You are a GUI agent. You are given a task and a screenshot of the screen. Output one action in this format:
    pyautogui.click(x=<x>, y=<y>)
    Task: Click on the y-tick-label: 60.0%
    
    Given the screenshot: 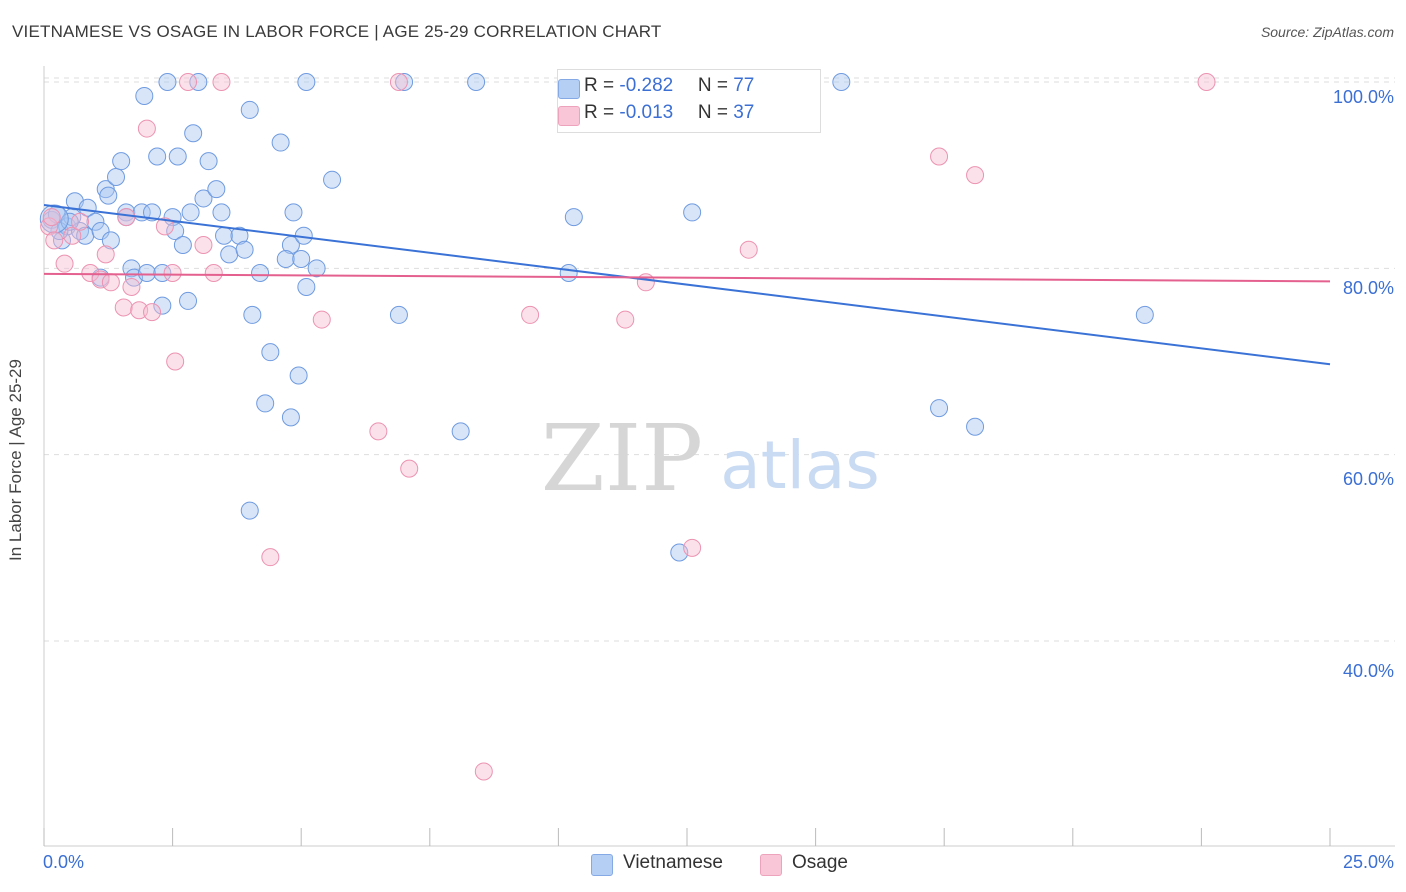 What is the action you would take?
    pyautogui.click(x=1368, y=479)
    